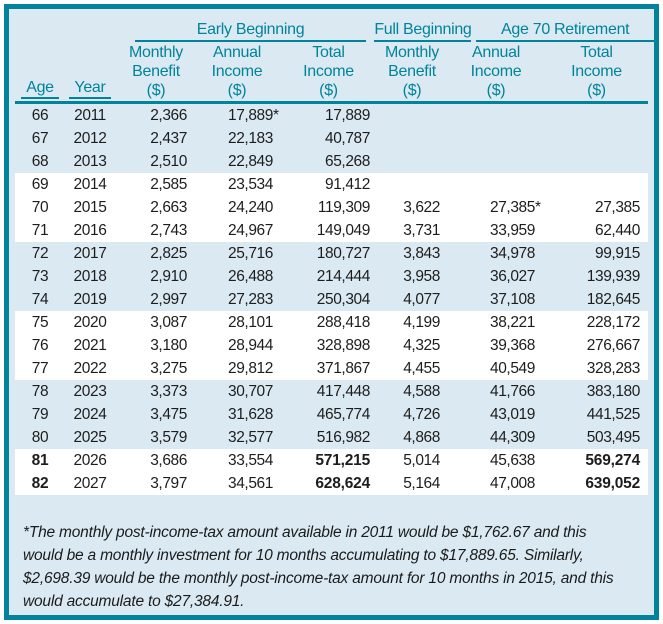  Describe the element at coordinates (421, 276) in the screenshot. I see `cell-full-monthly-benefit: 3,958` at that location.